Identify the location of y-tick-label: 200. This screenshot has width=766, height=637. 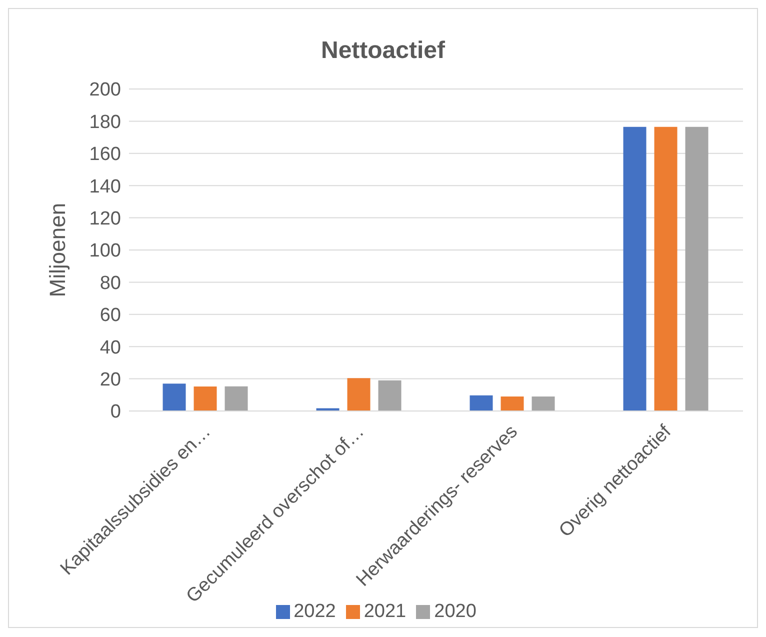
(105, 90).